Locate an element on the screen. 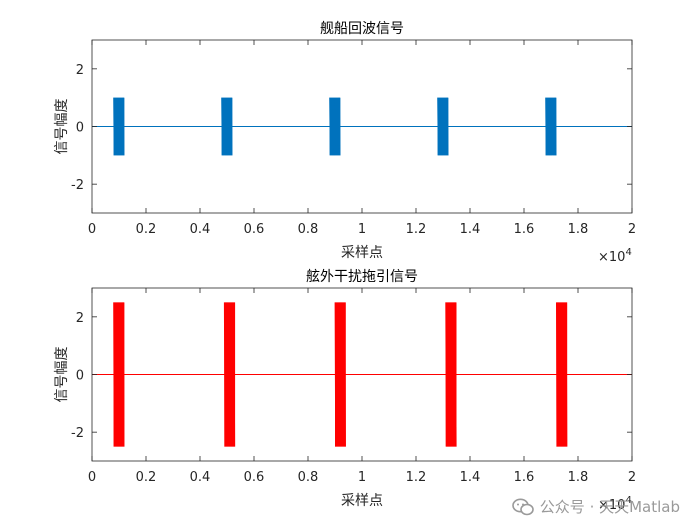 Image resolution: width=700 pixels, height=525 pixels. chart-title: 舷外干扰拖引信号 is located at coordinates (362, 277).